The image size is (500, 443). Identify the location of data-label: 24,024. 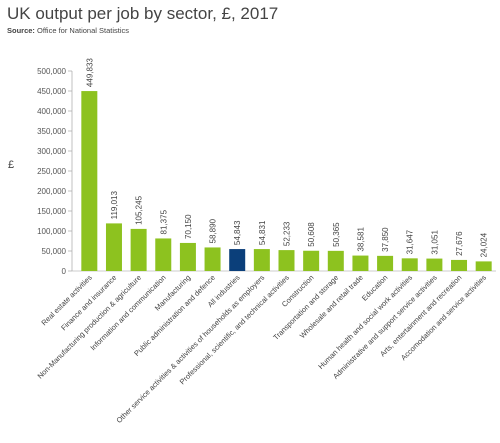
(484, 244).